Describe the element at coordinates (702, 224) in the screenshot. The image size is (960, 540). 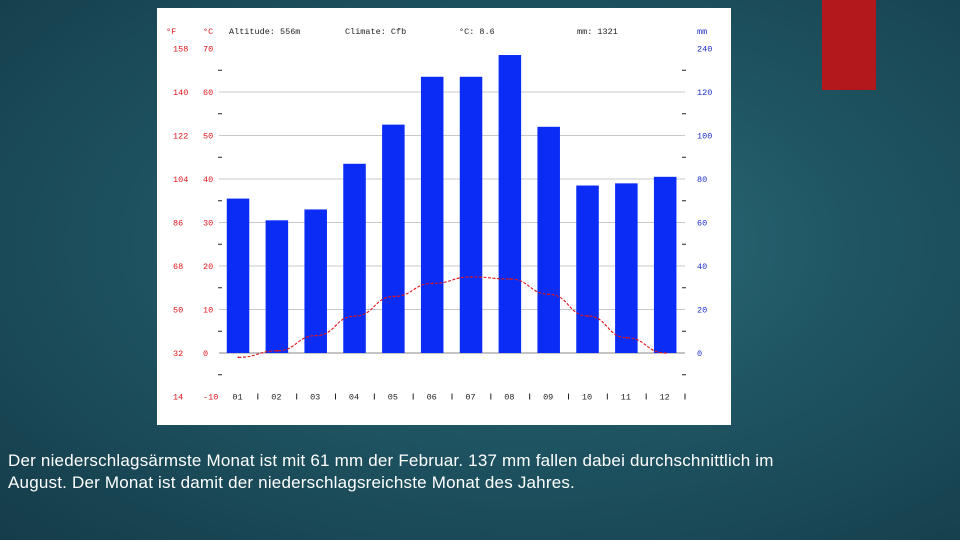
I see `tick-label-mm: 60` at that location.